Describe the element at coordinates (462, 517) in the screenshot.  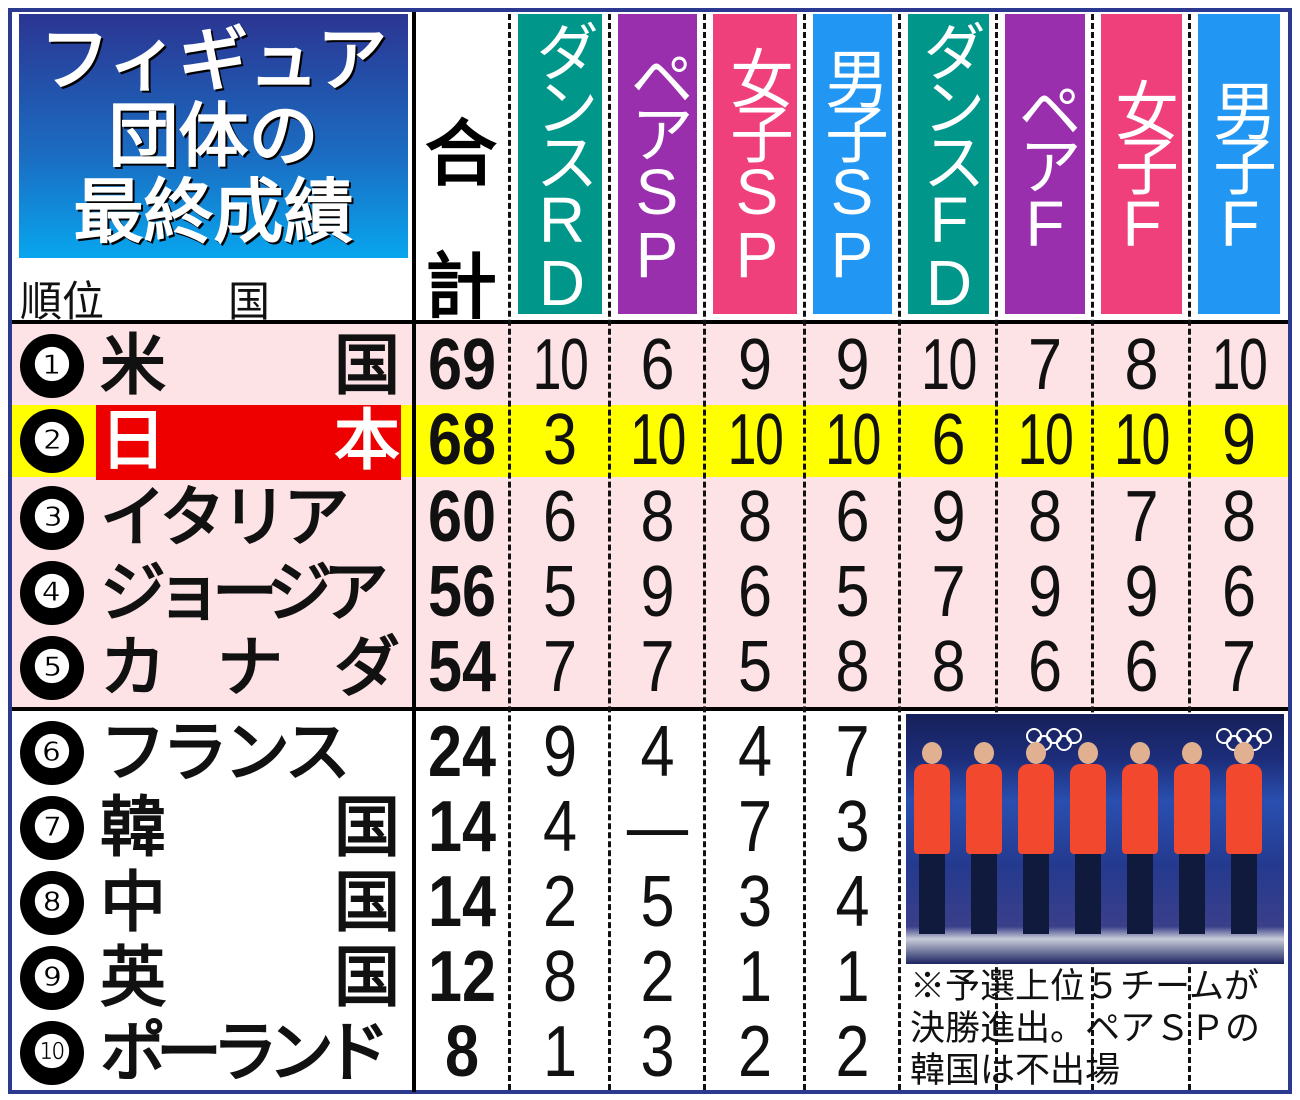
I see `total-score: 60` at that location.